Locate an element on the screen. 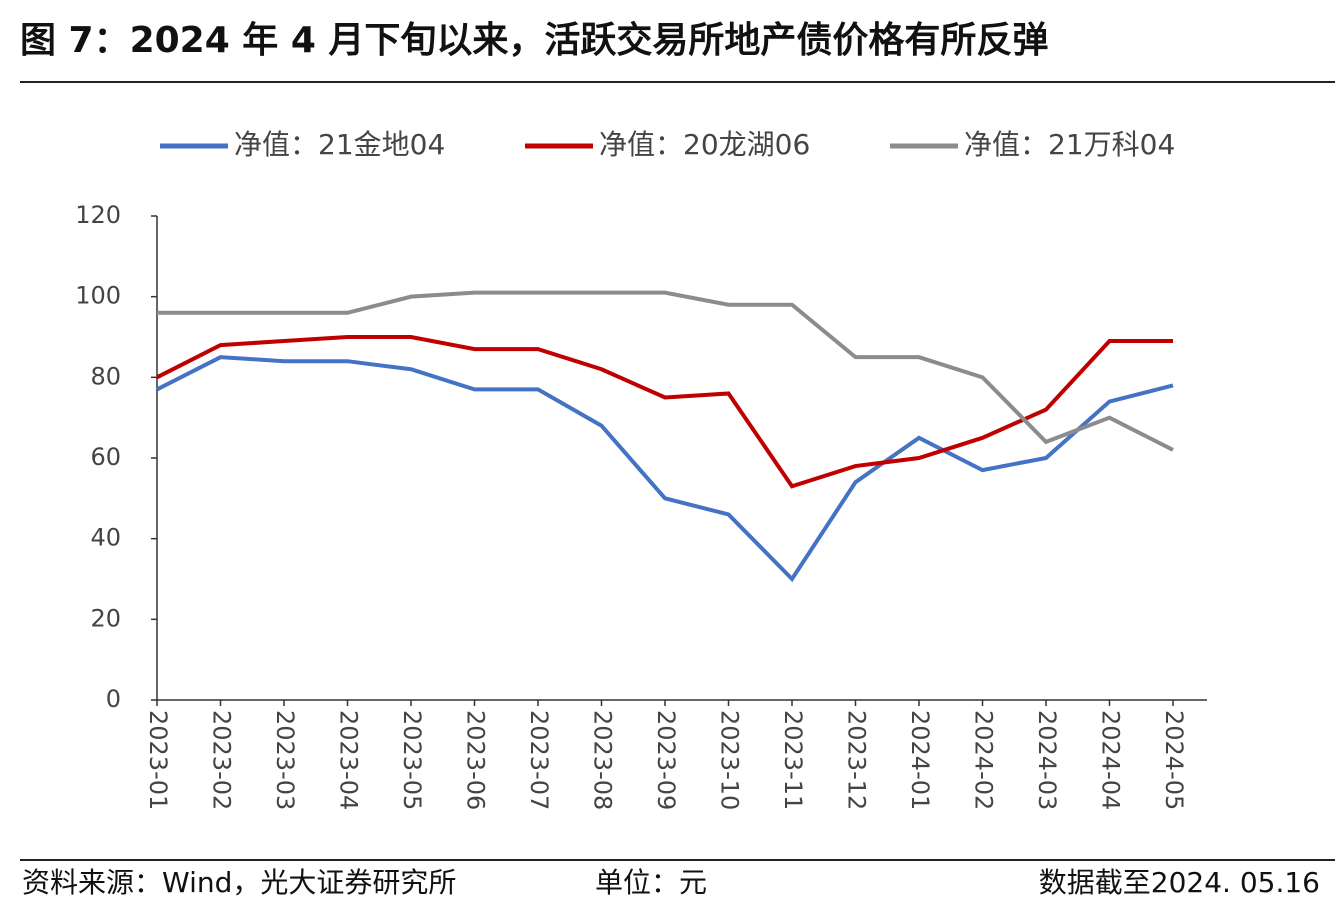  x-tick-label: 2023-08 is located at coordinates (603, 760).